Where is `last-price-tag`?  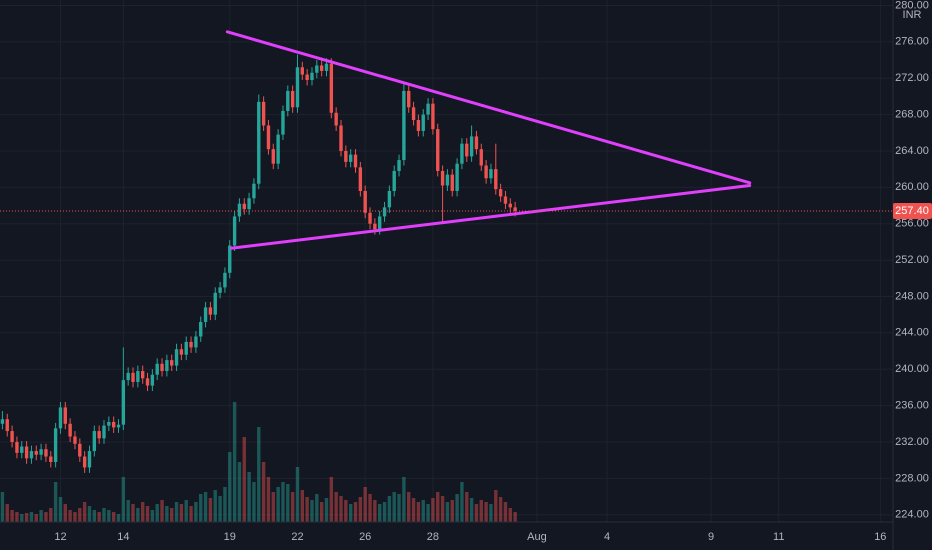
last-price-tag is located at coordinates (912, 210).